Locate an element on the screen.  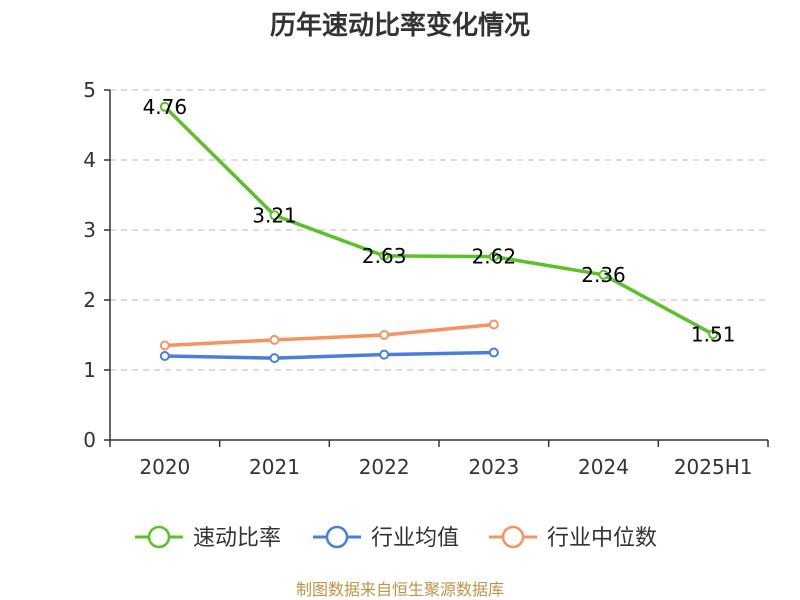
data-label: 2.62 is located at coordinates (494, 257).